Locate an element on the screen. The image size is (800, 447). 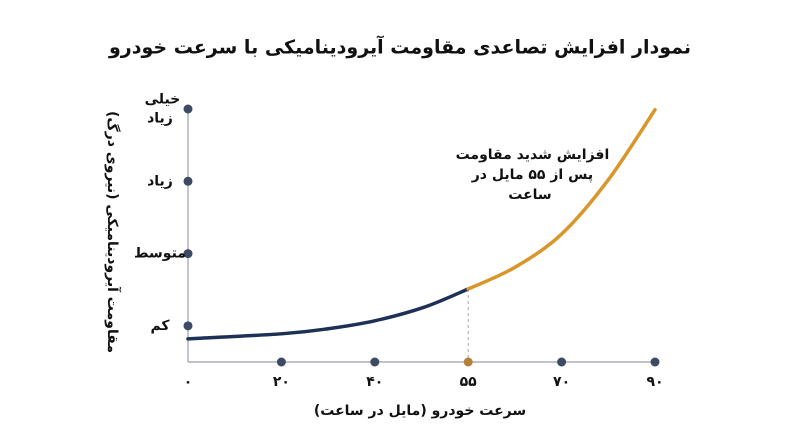
y-tick-label: زیاد is located at coordinates (160, 181).